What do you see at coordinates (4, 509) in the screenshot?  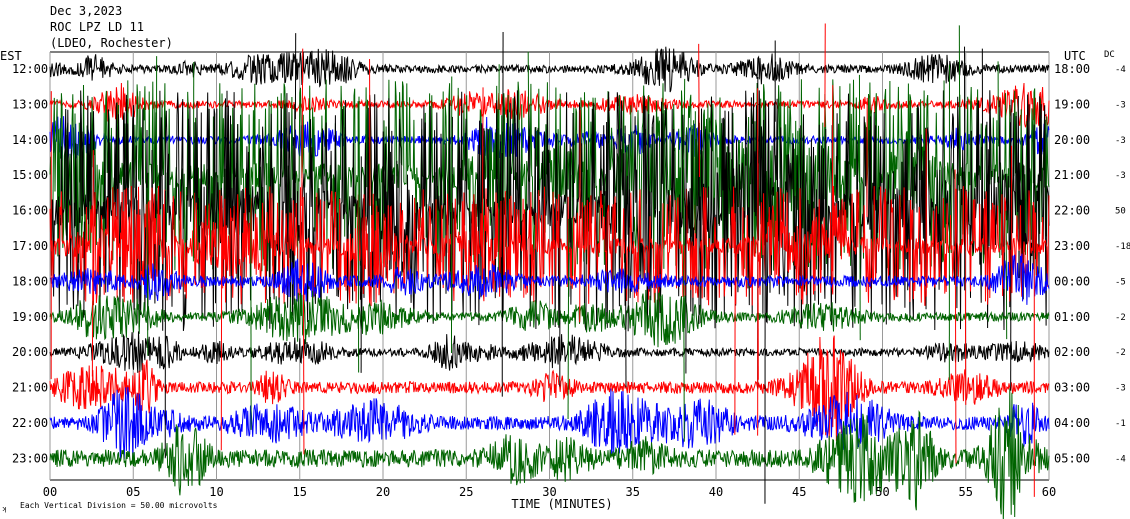 I see `corner-mark: ʞ` at bounding box center [4, 509].